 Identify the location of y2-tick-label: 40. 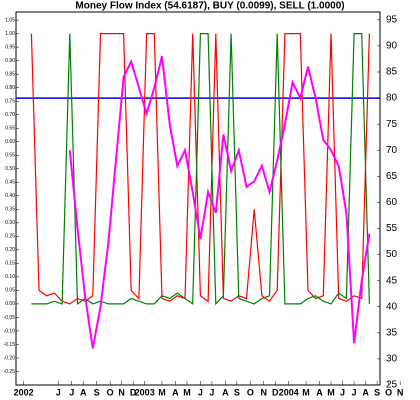
(392, 306).